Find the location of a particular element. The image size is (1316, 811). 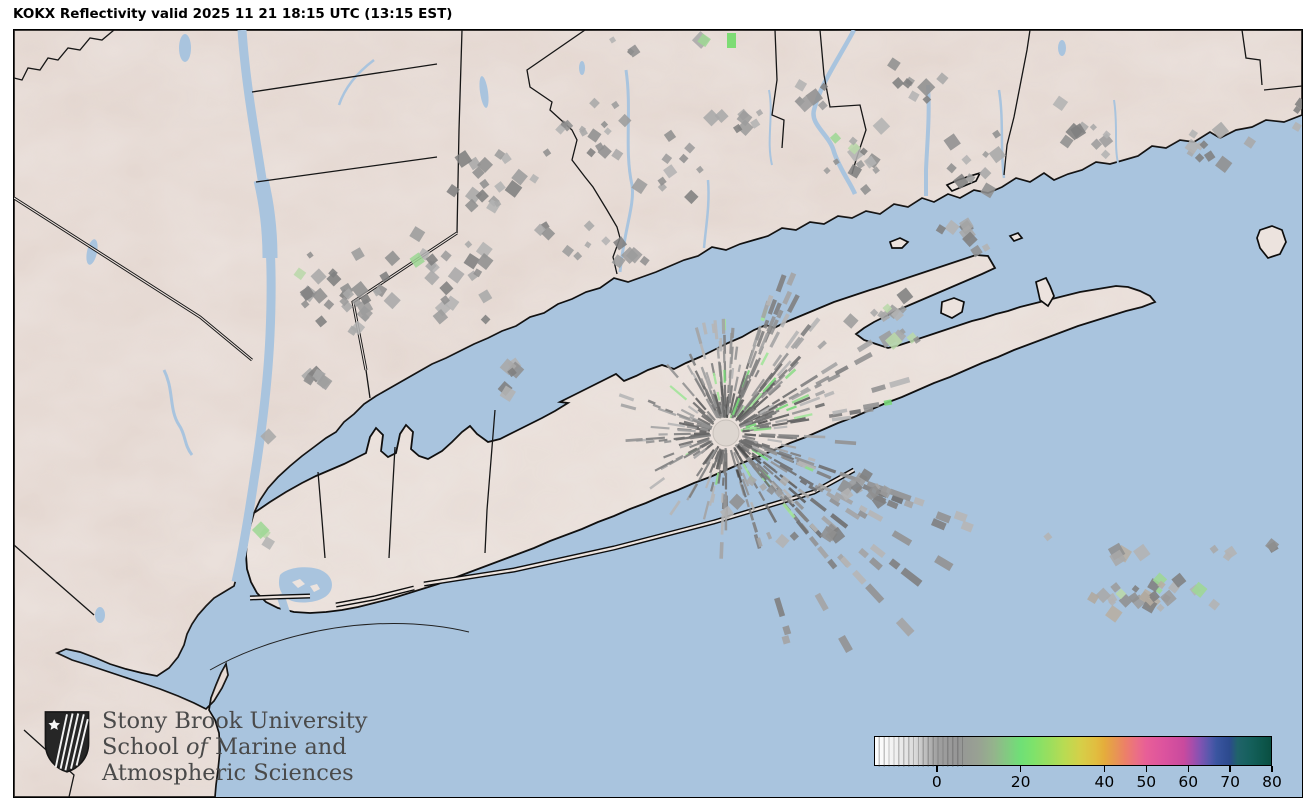

colorbar-tick-label: 80 is located at coordinates (1272, 782).